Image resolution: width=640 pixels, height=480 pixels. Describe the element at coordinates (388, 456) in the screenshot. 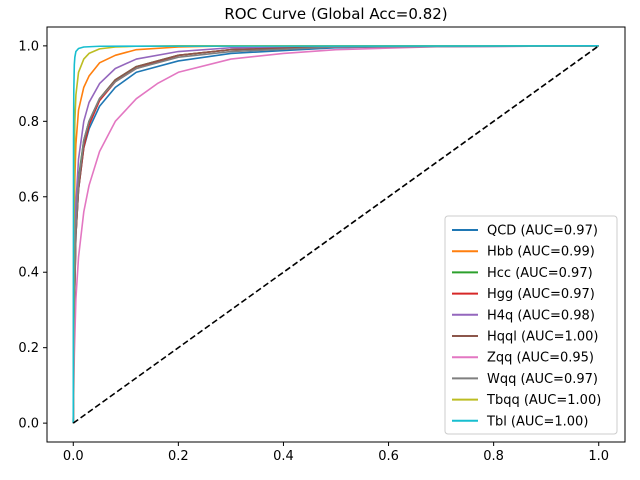

I see `x-tick-label: 0.6` at that location.